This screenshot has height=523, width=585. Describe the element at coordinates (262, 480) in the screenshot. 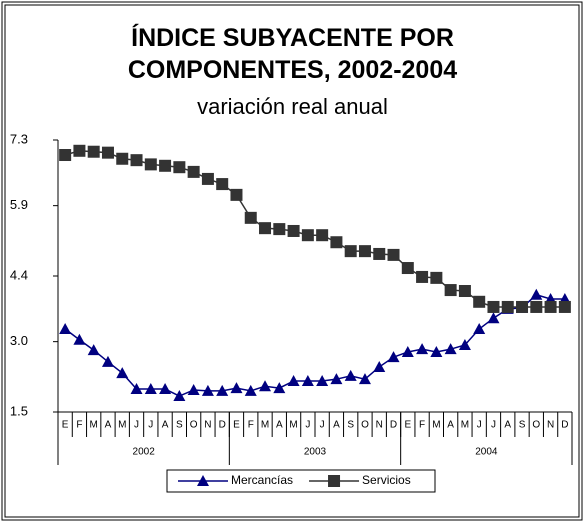

I see `legend-label: Mercancías` at that location.